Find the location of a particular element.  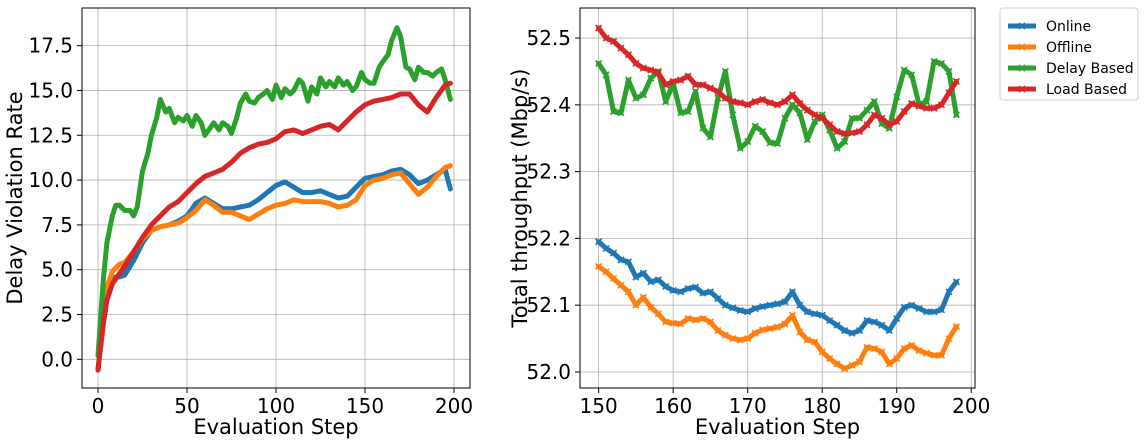

p0-y-tick-label: 7.5 is located at coordinates (57, 225).